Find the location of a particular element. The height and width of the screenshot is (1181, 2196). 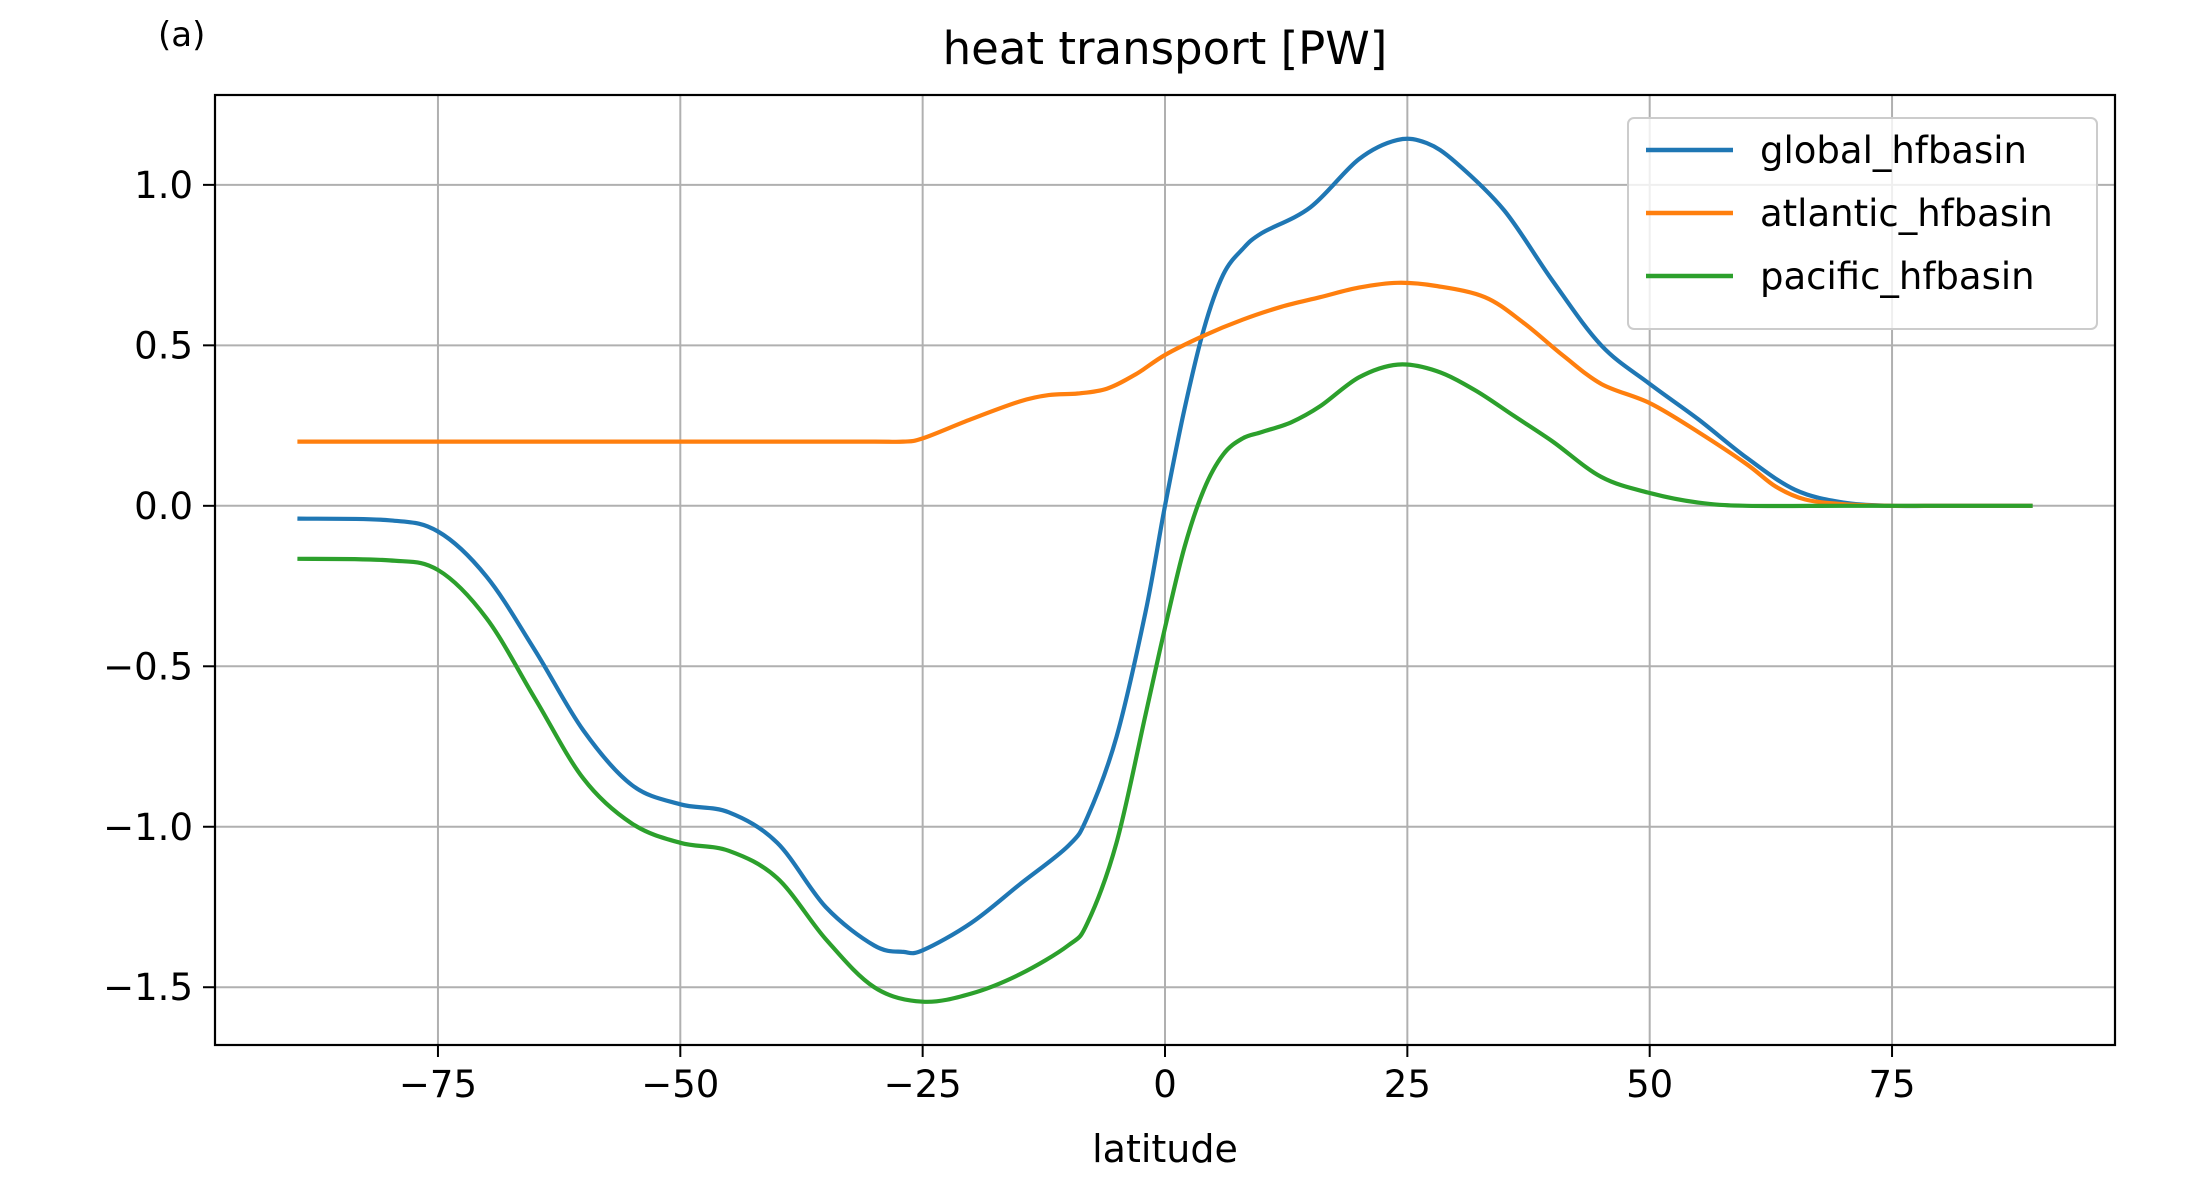

legend-label: global_hfbasin is located at coordinates (1893, 150).